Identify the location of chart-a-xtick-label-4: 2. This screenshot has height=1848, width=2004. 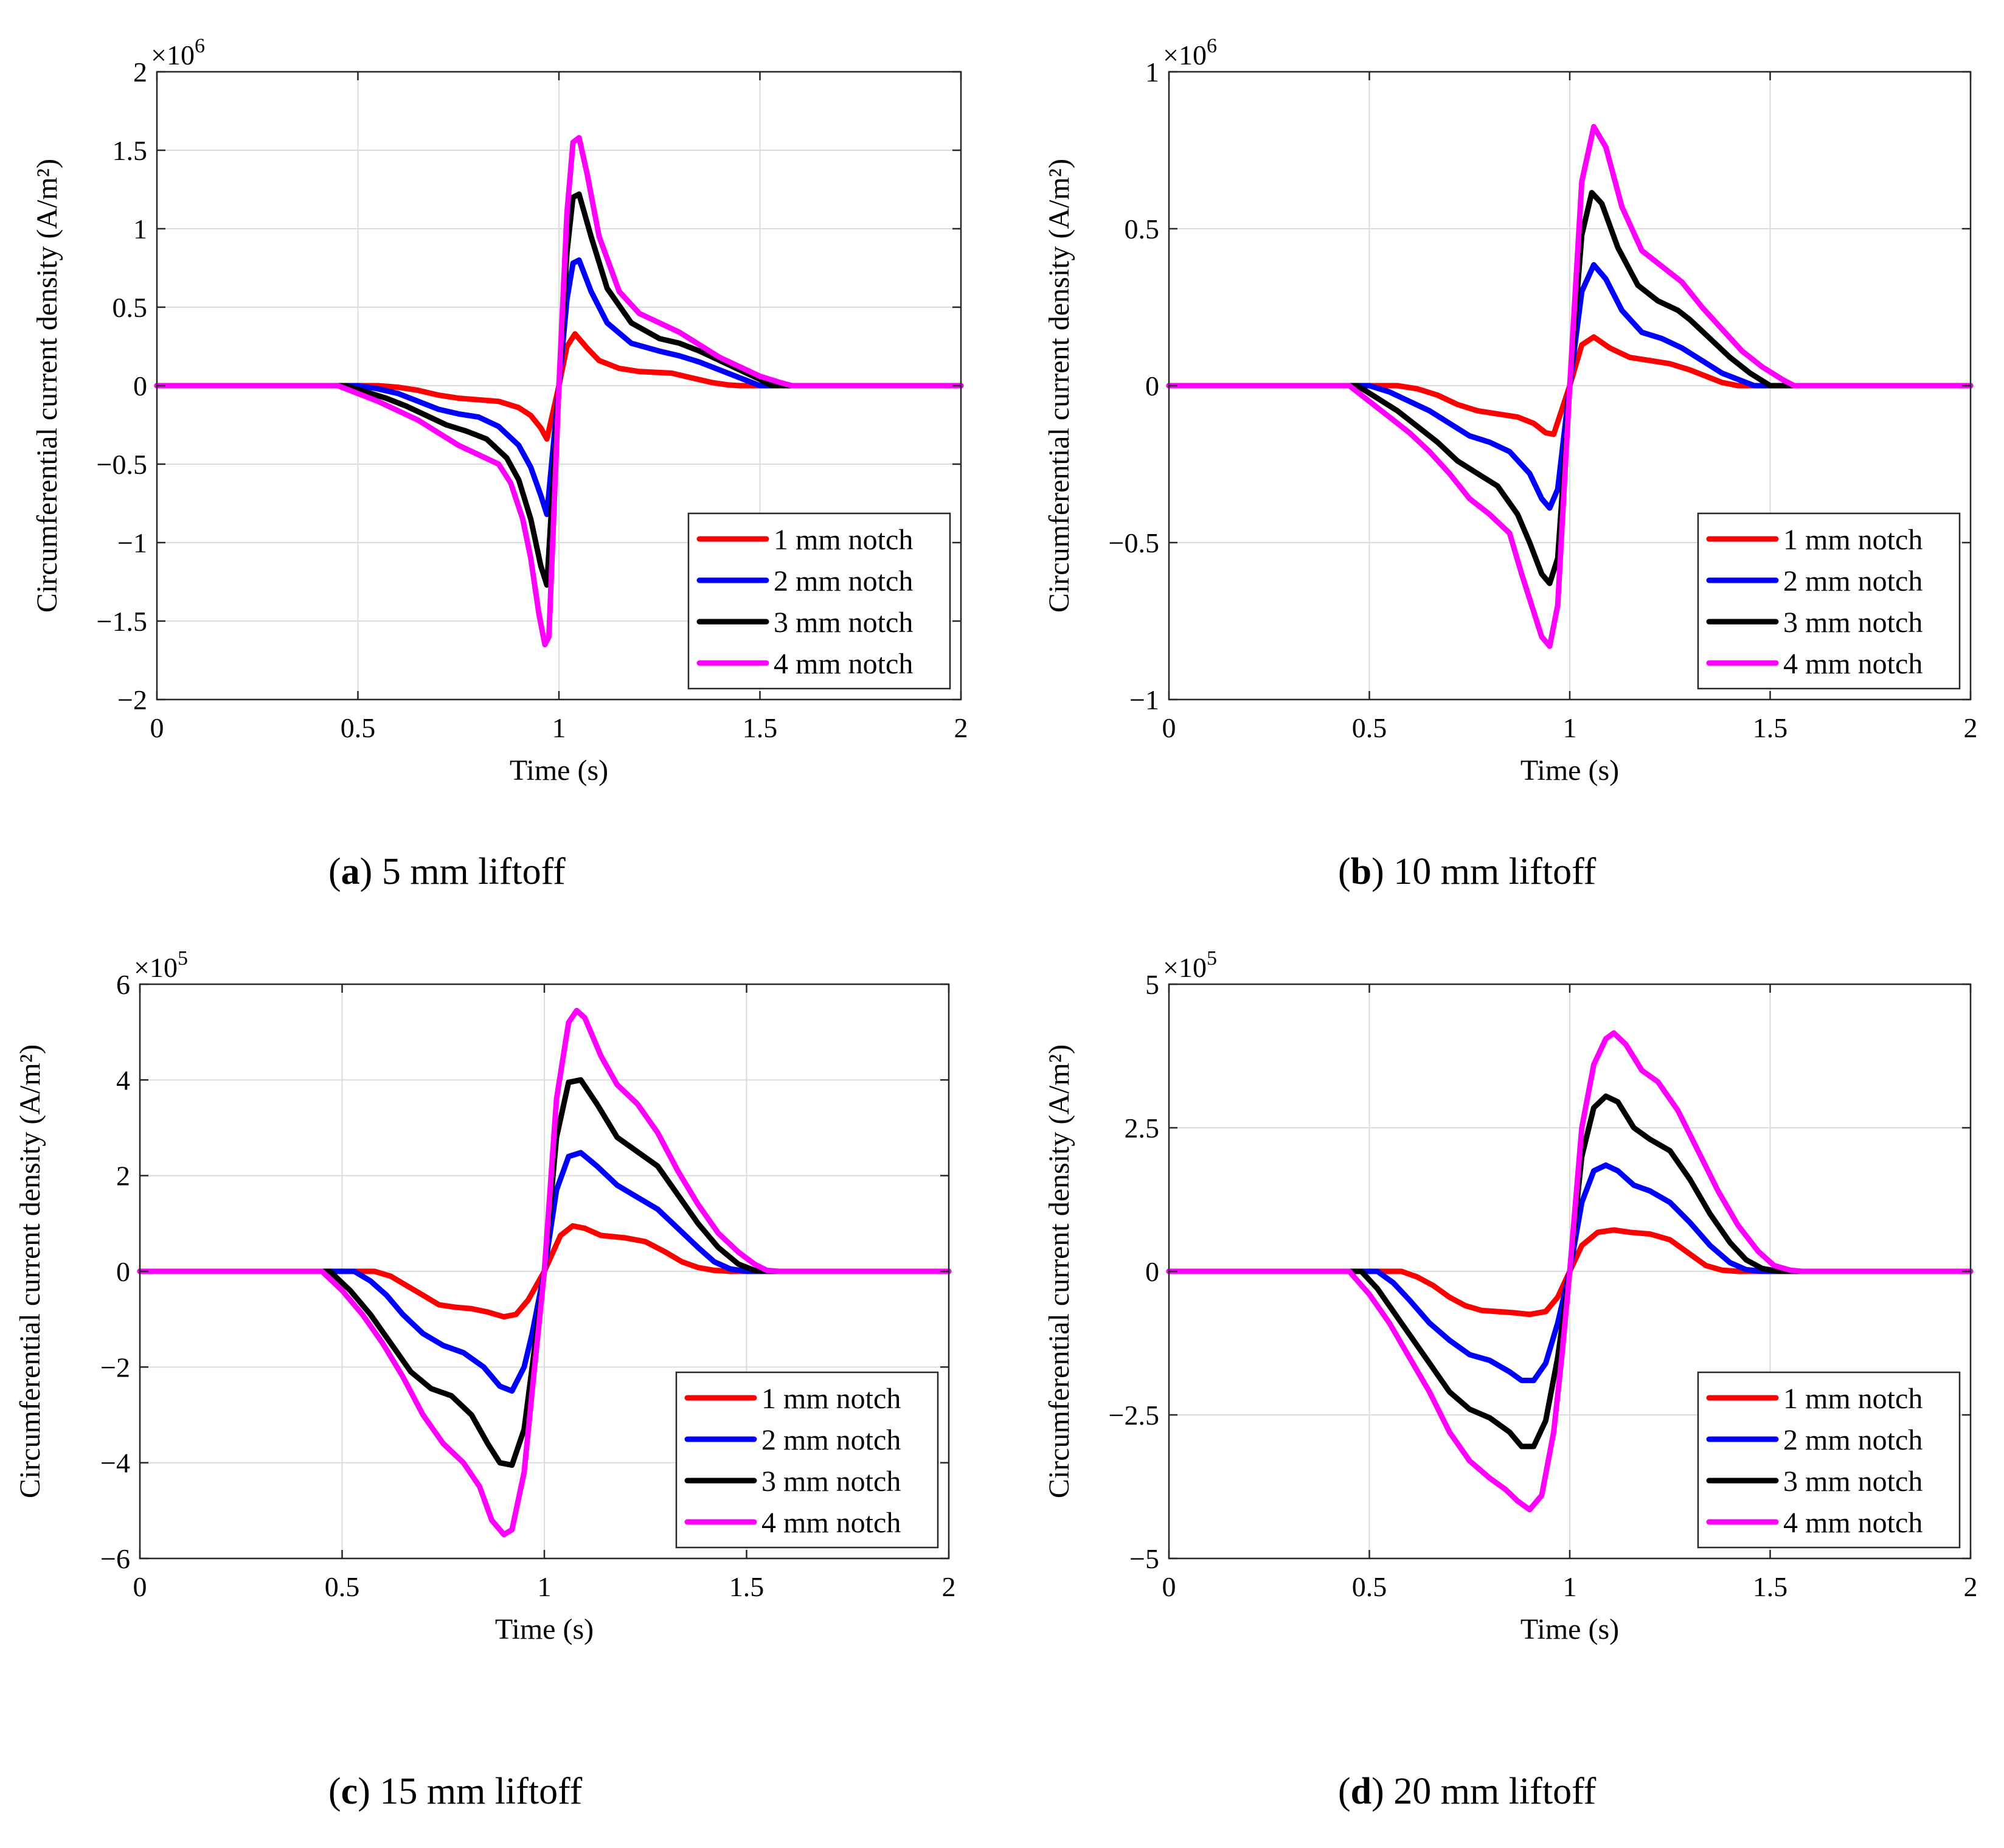
(961, 728).